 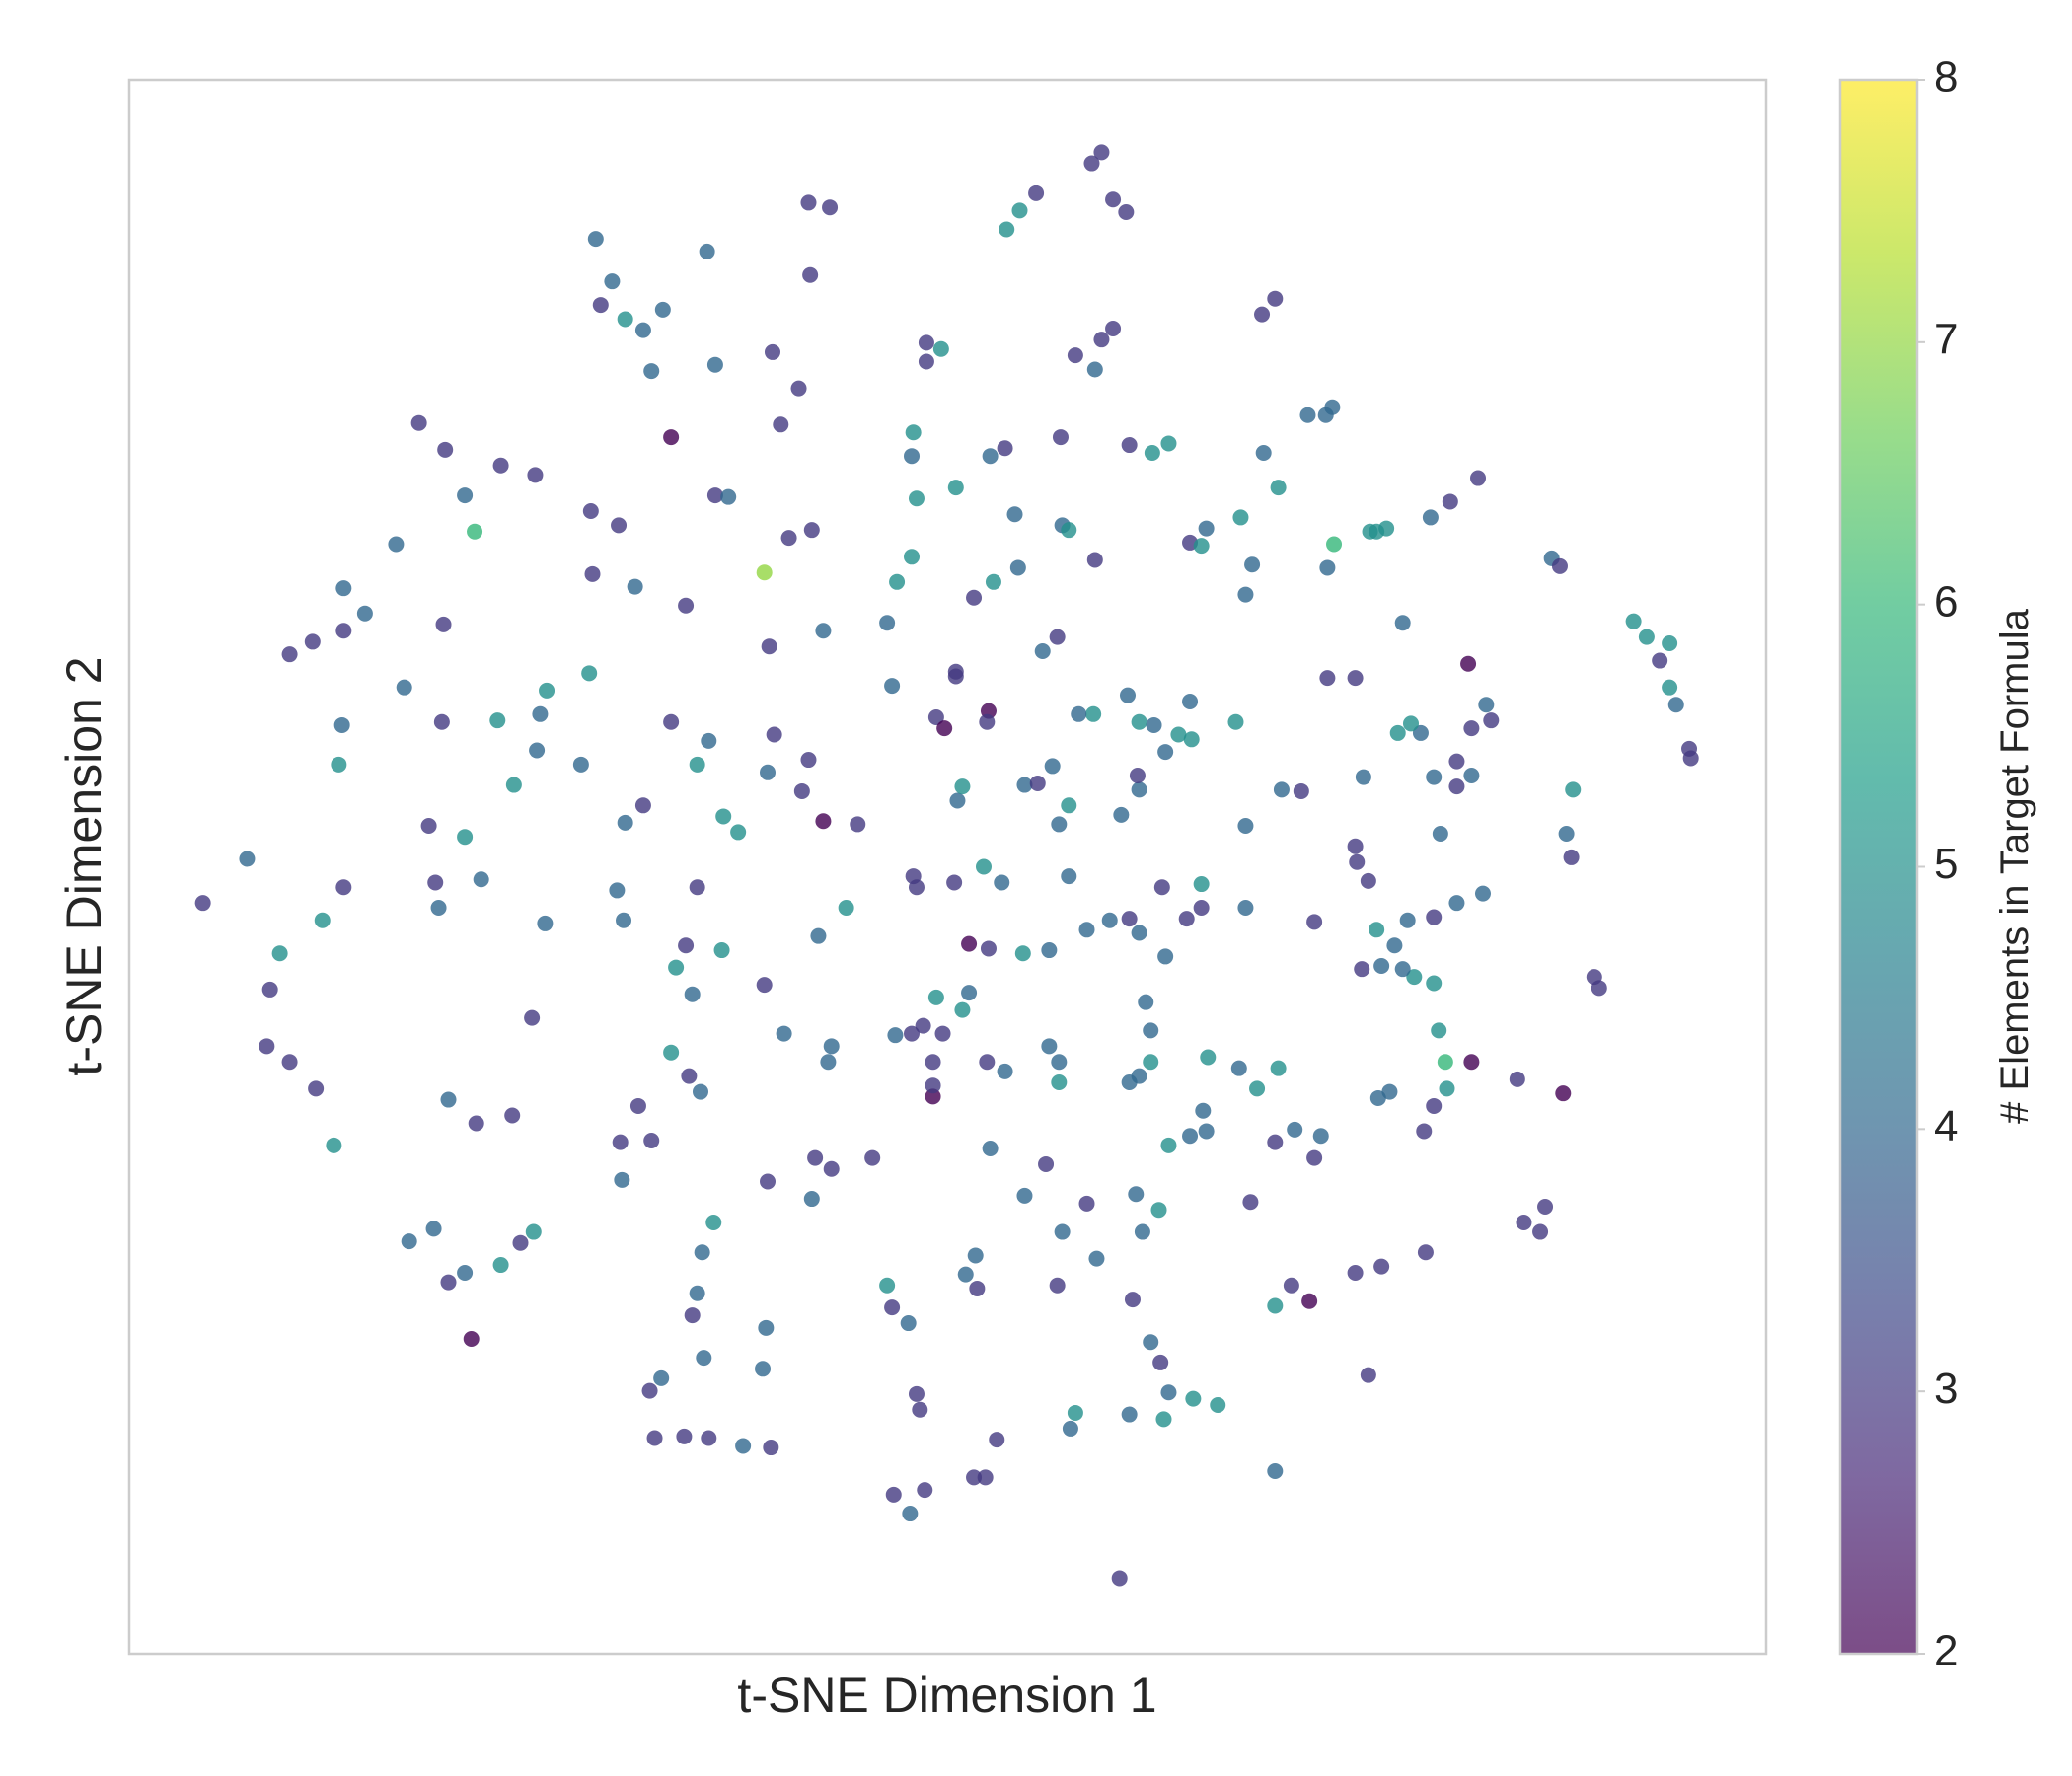 What do you see at coordinates (1946, 1651) in the screenshot?
I see `colorbar-tick-label: 2` at bounding box center [1946, 1651].